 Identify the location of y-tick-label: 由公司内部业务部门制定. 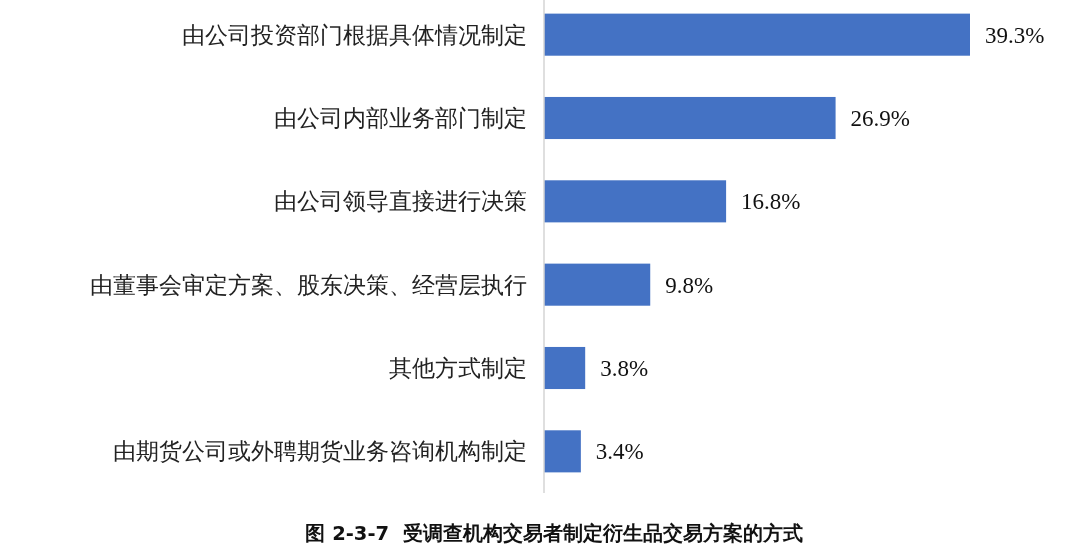
(400, 118).